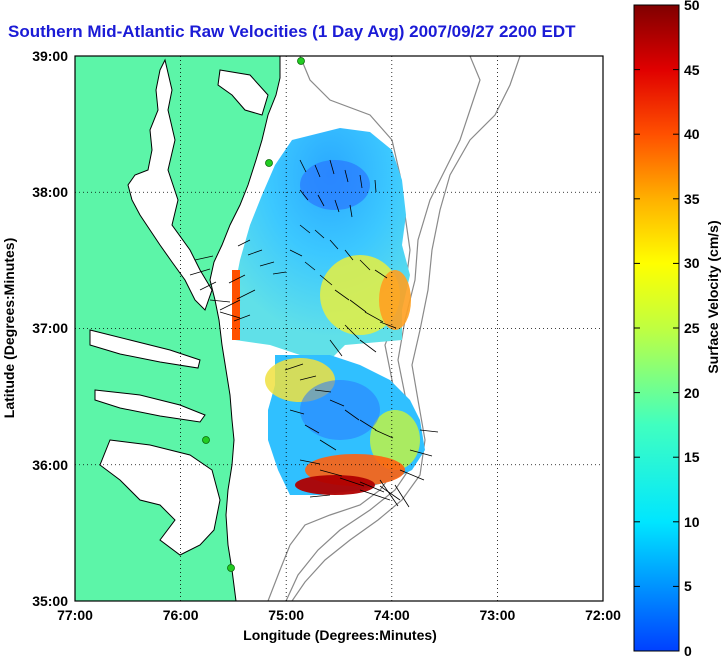 This screenshot has width=724, height=659. Describe the element at coordinates (688, 586) in the screenshot. I see `colorbar-tick-label: 5` at that location.